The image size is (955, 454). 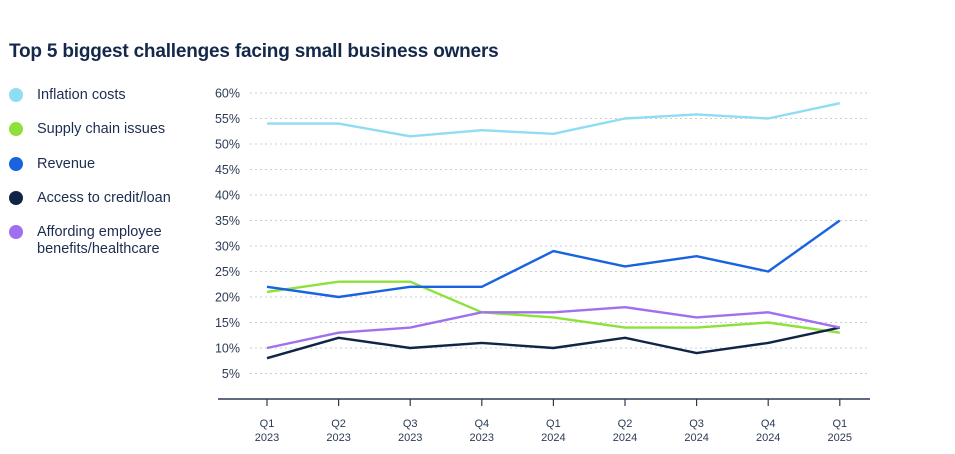 I want to click on legend-item: Affording employee benefits/healthcare, so click(x=93, y=241).